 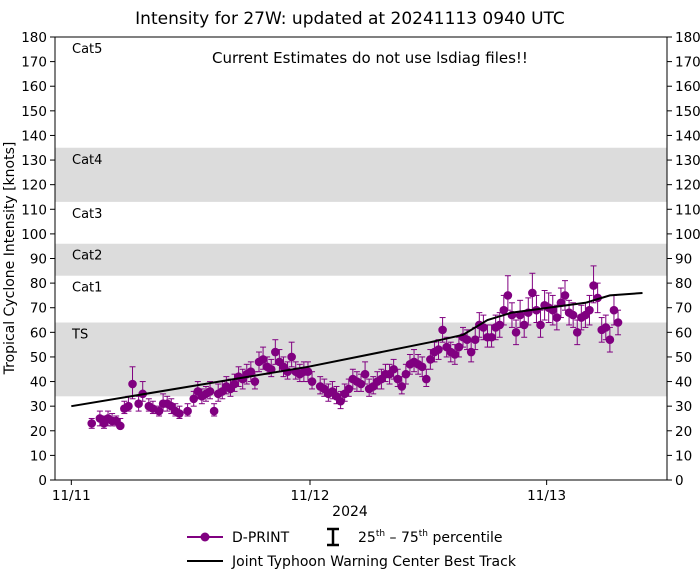 What do you see at coordinates (687, 235) in the screenshot?
I see `y-tick-label-right: 100` at bounding box center [687, 235].